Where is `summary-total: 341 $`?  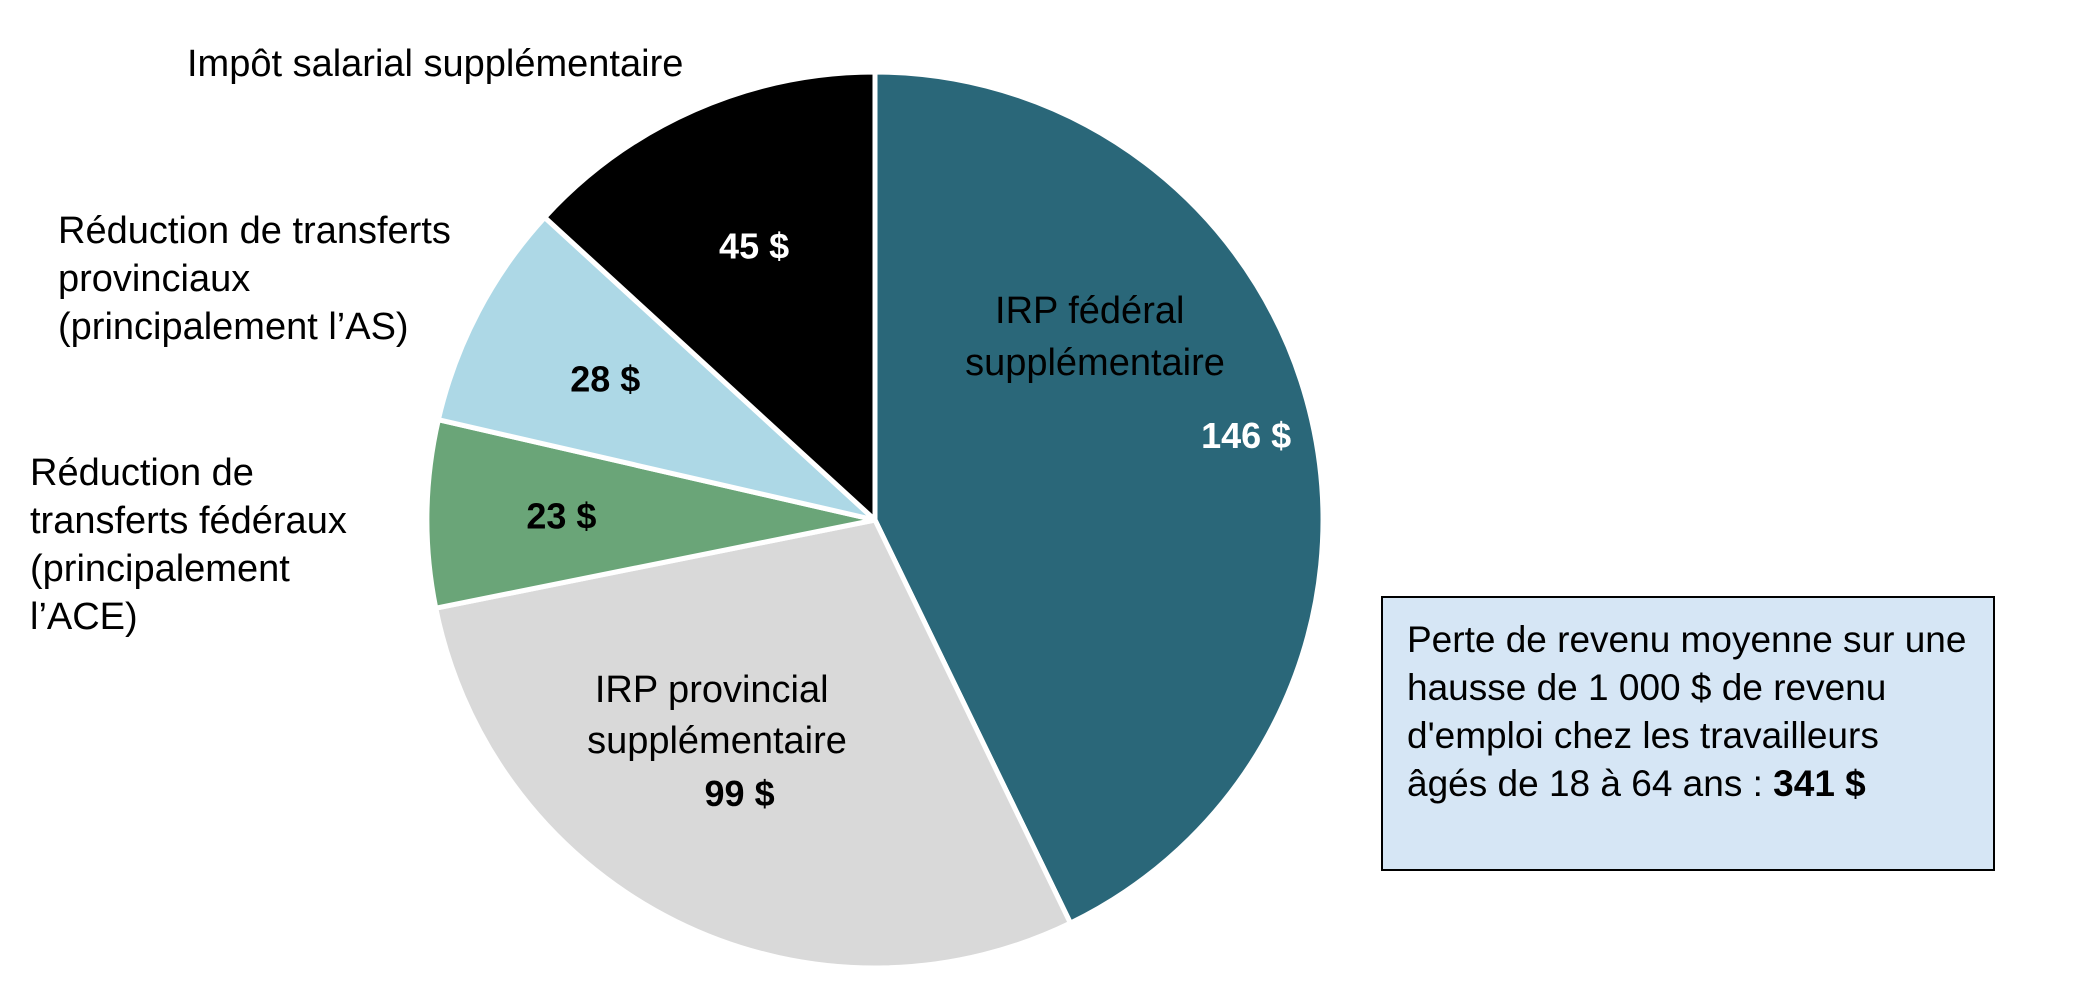
summary-total: 341 $ is located at coordinates (1819, 783).